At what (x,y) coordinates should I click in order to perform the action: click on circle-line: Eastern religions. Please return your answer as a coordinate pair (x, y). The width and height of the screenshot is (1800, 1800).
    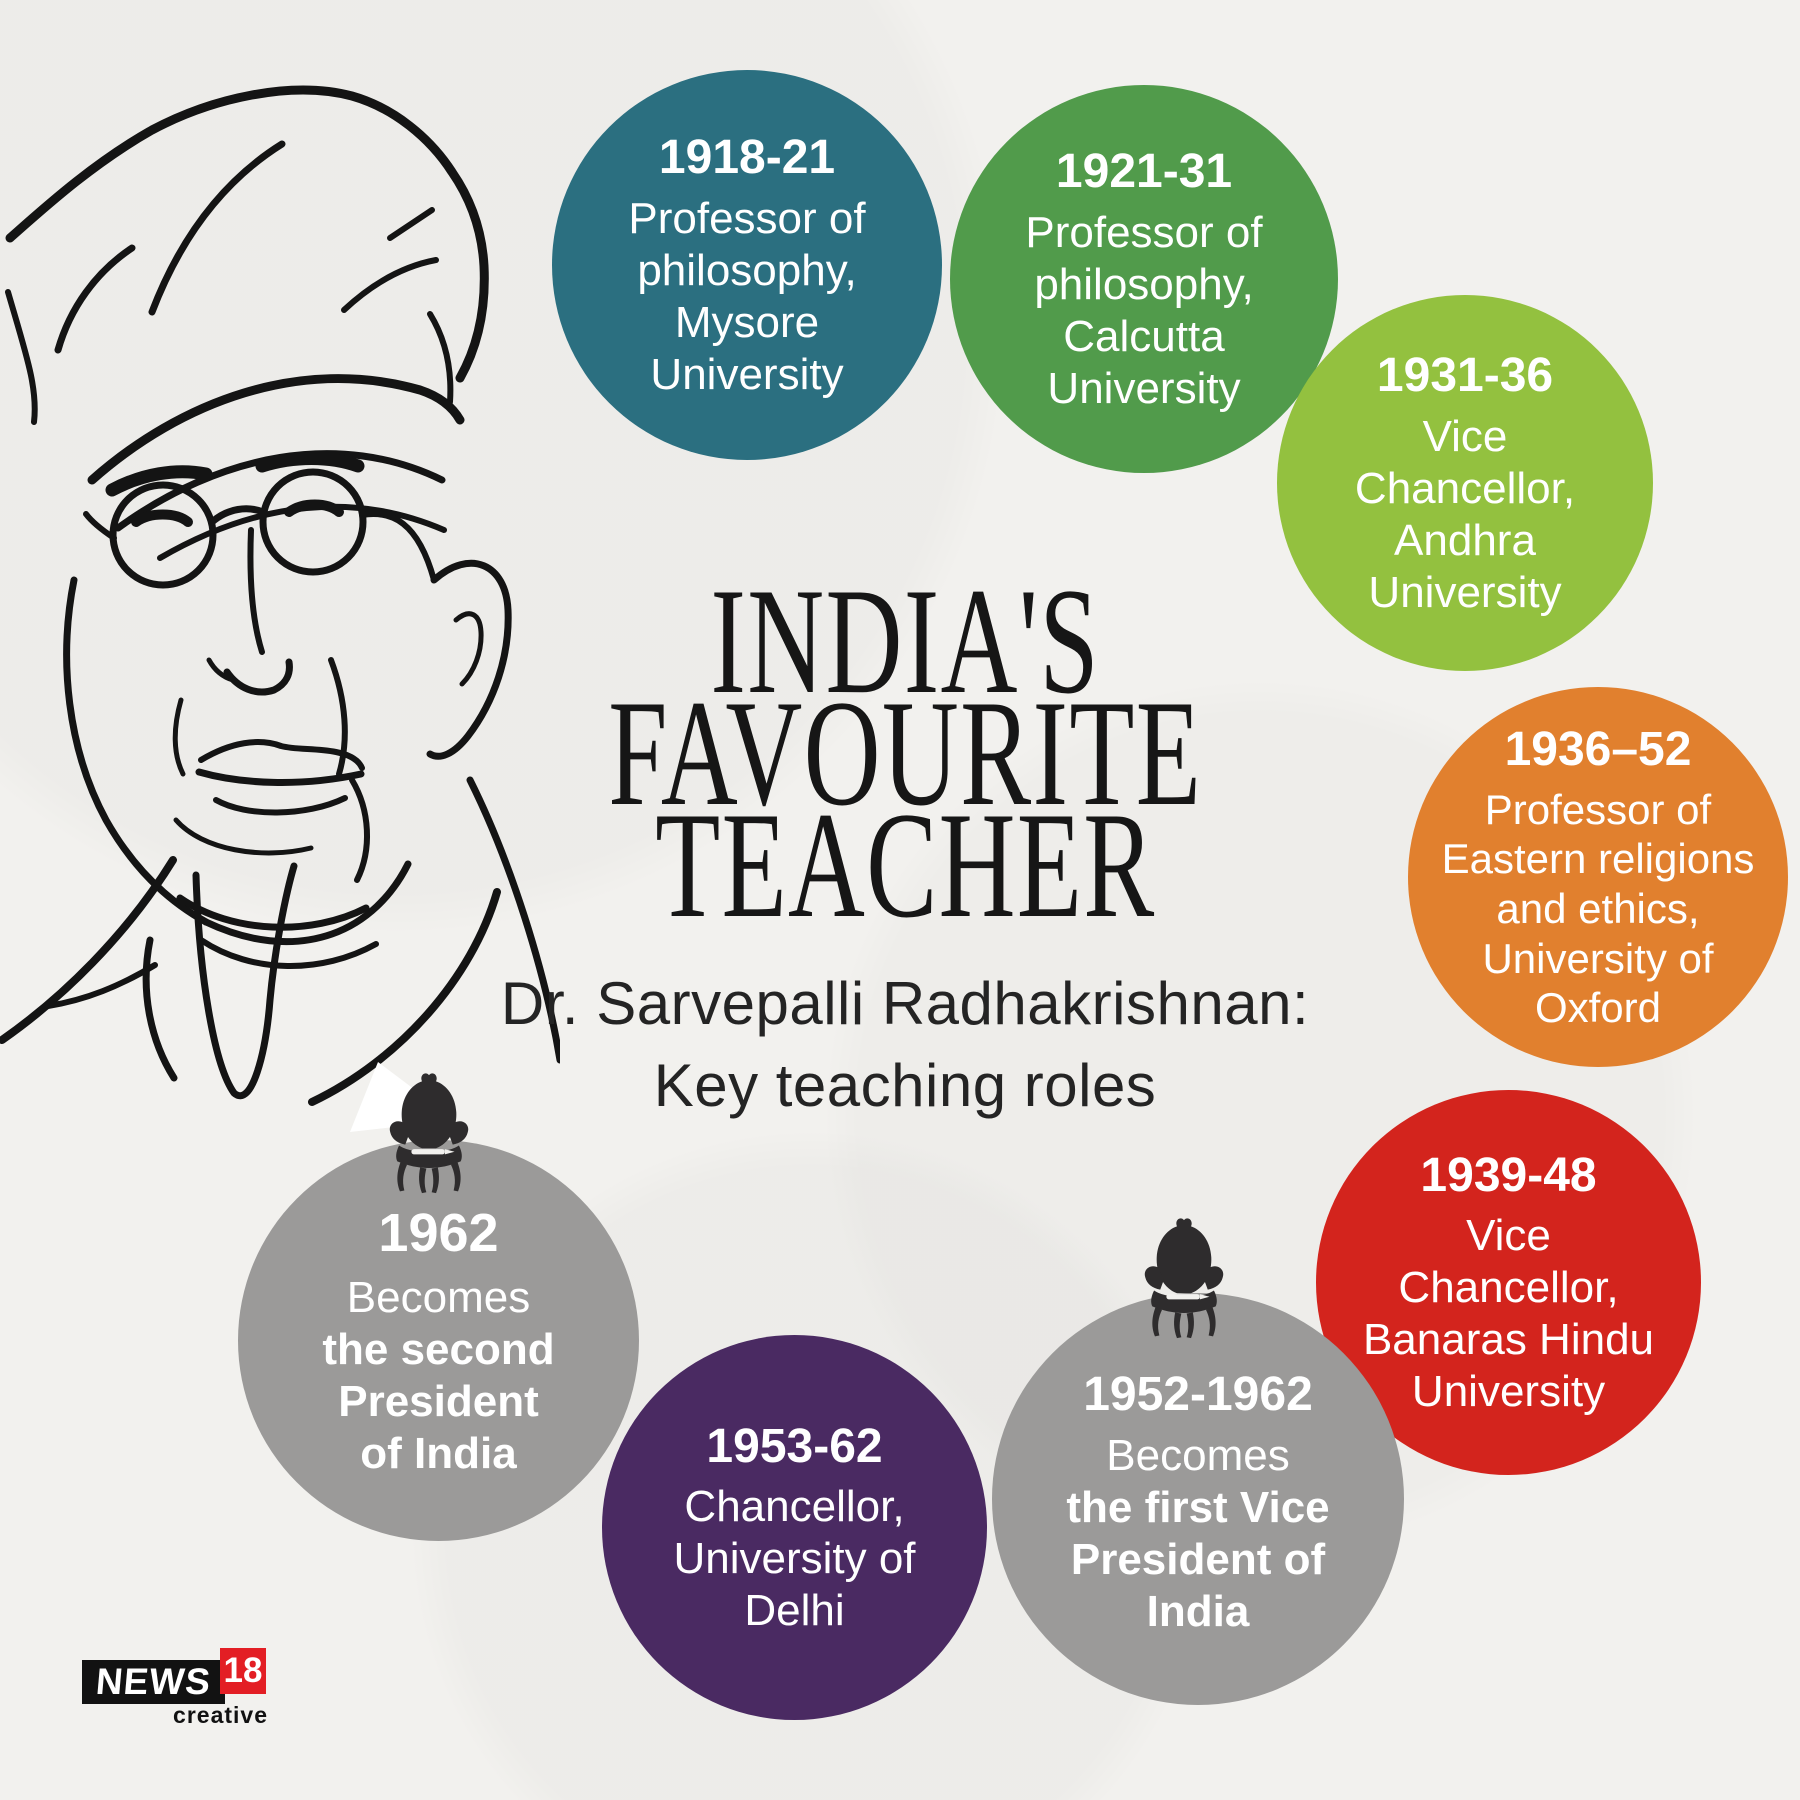
    Looking at the image, I should click on (1598, 859).